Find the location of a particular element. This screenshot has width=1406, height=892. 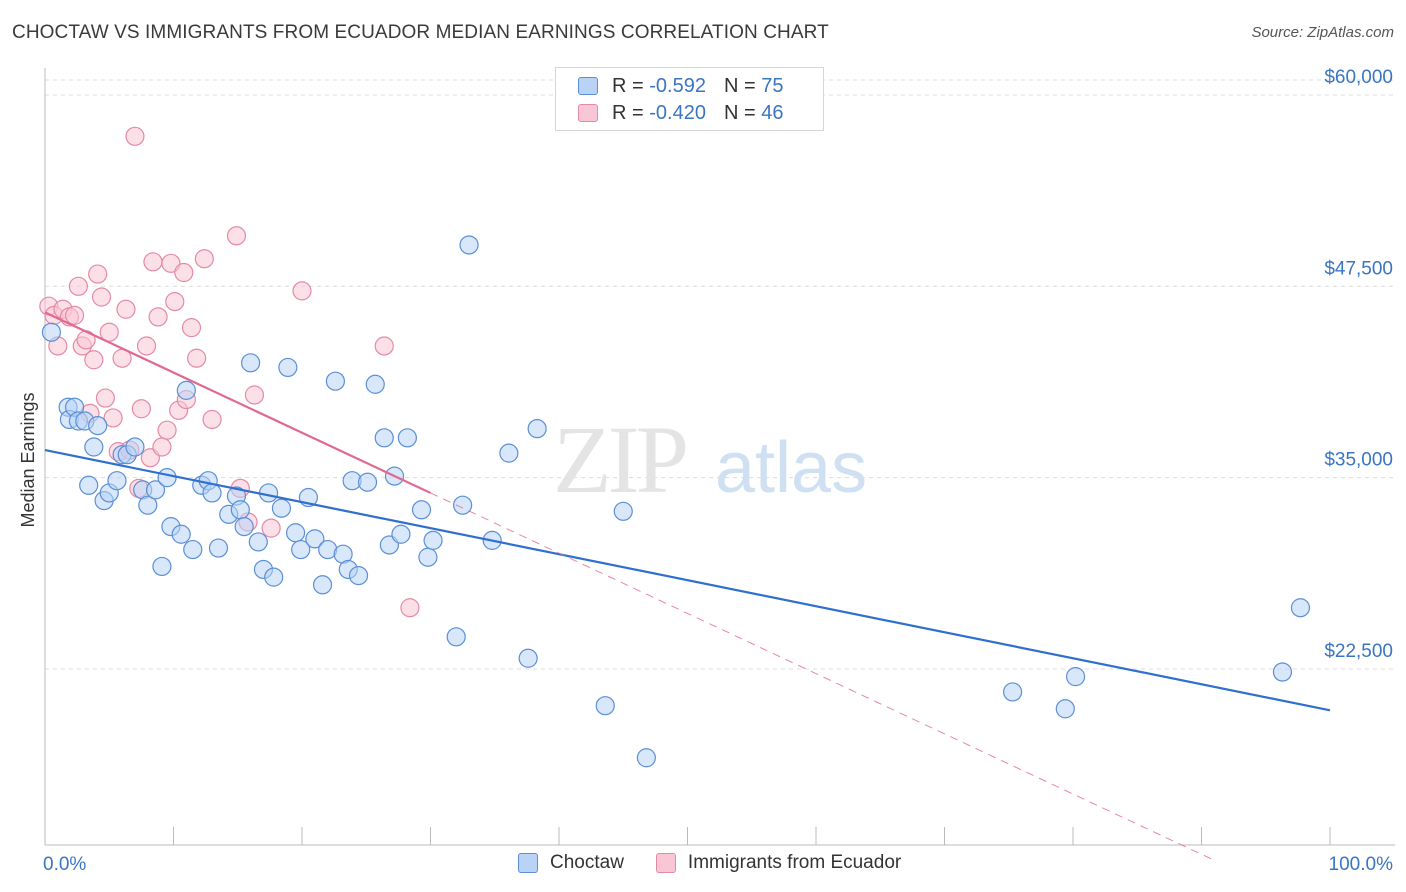

legend-item-choctaw: Choctaw is located at coordinates (571, 863).